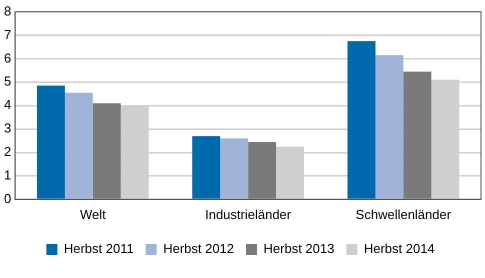 Image resolution: width=485 pixels, height=278 pixels. I want to click on y-tick-label: 6, so click(8, 58).